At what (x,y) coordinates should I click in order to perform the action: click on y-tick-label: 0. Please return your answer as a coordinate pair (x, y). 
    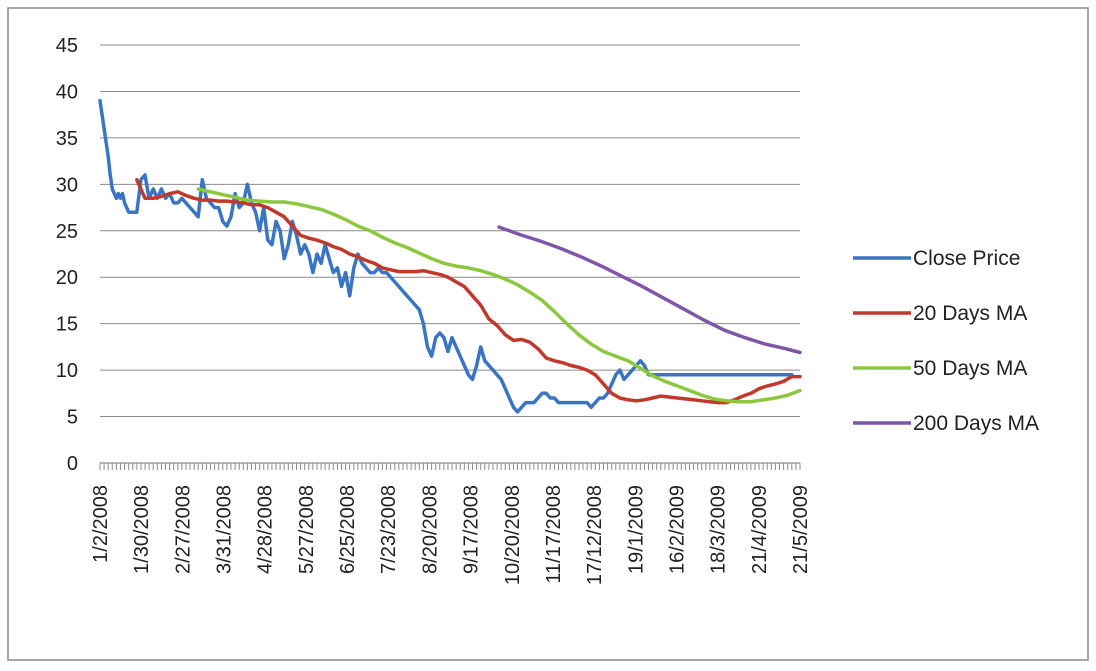
    Looking at the image, I should click on (72, 464).